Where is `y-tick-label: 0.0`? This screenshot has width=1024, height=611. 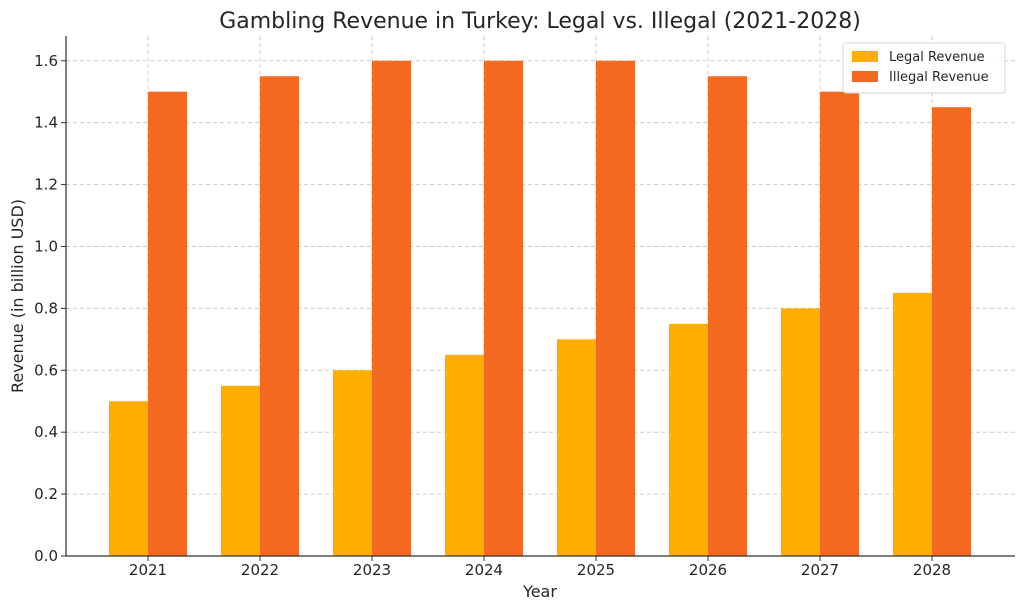
y-tick-label: 0.0 is located at coordinates (46, 556).